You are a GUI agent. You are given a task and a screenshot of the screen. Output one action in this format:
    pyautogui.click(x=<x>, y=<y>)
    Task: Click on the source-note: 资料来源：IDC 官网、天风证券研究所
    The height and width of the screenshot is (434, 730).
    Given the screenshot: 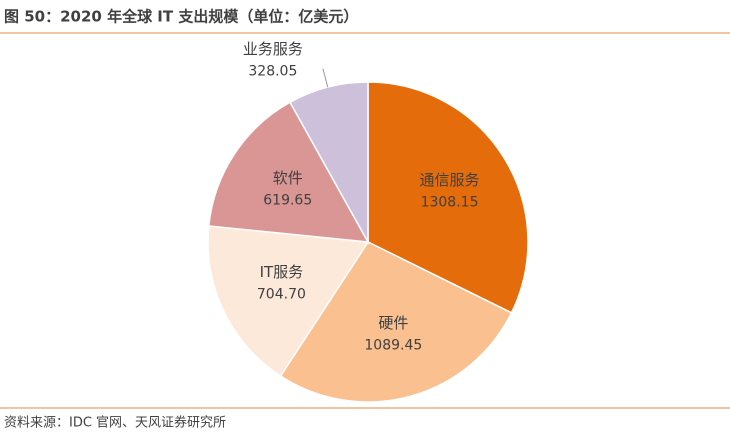 What is the action you would take?
    pyautogui.click(x=115, y=423)
    